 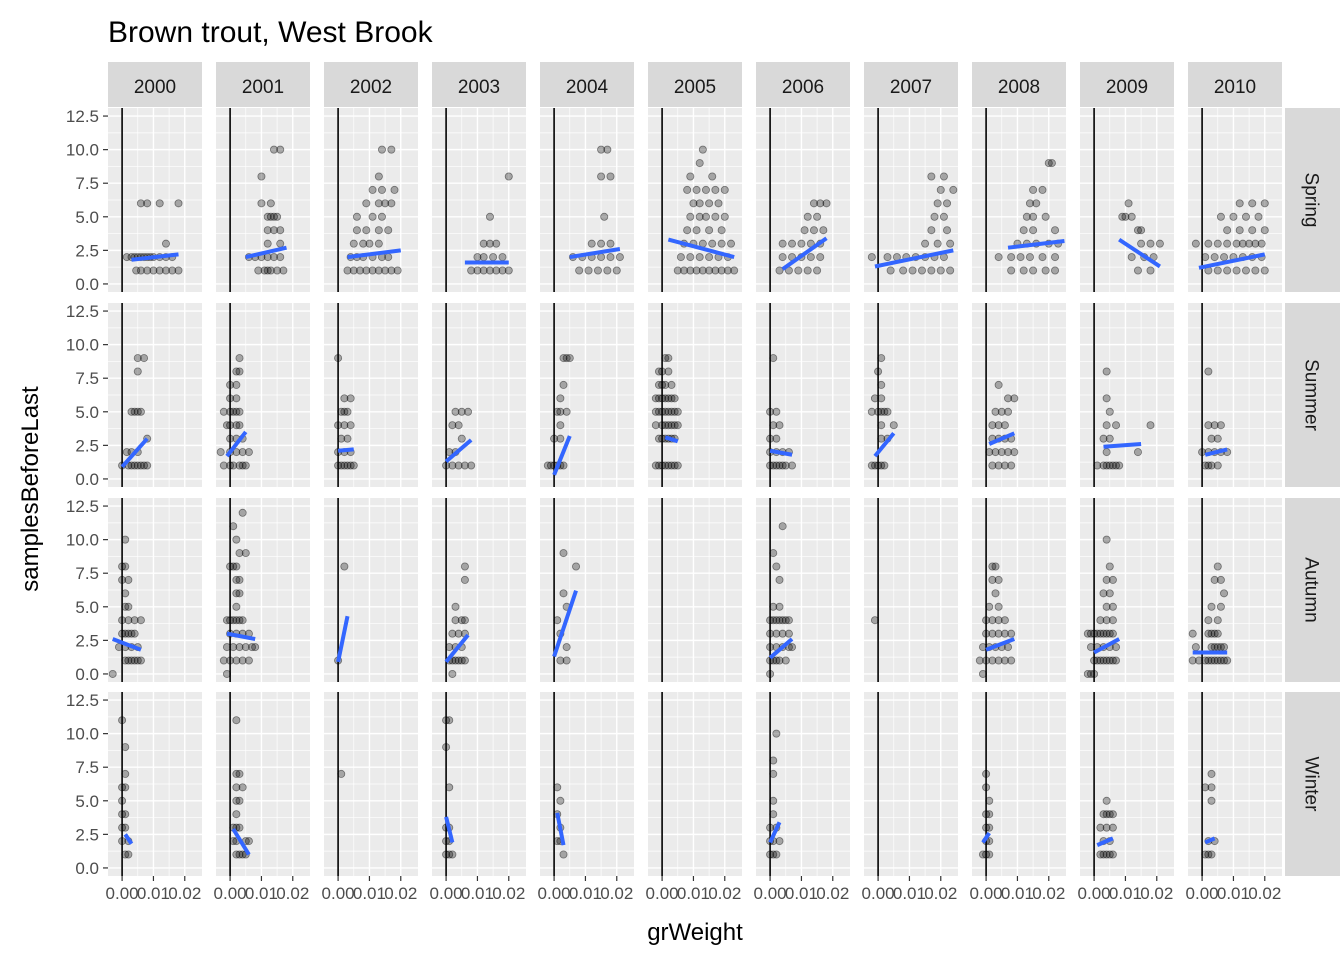 I want to click on facet-panel-2003-summer, so click(x=479, y=395).